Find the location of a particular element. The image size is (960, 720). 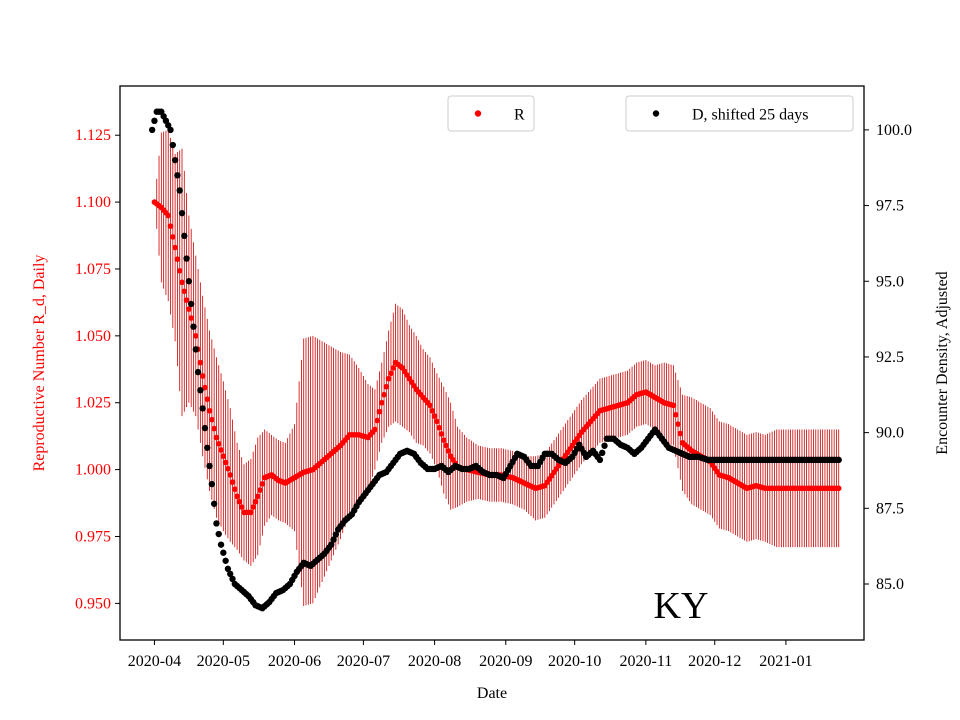

x-tick-label: 2020-07 is located at coordinates (363, 661).